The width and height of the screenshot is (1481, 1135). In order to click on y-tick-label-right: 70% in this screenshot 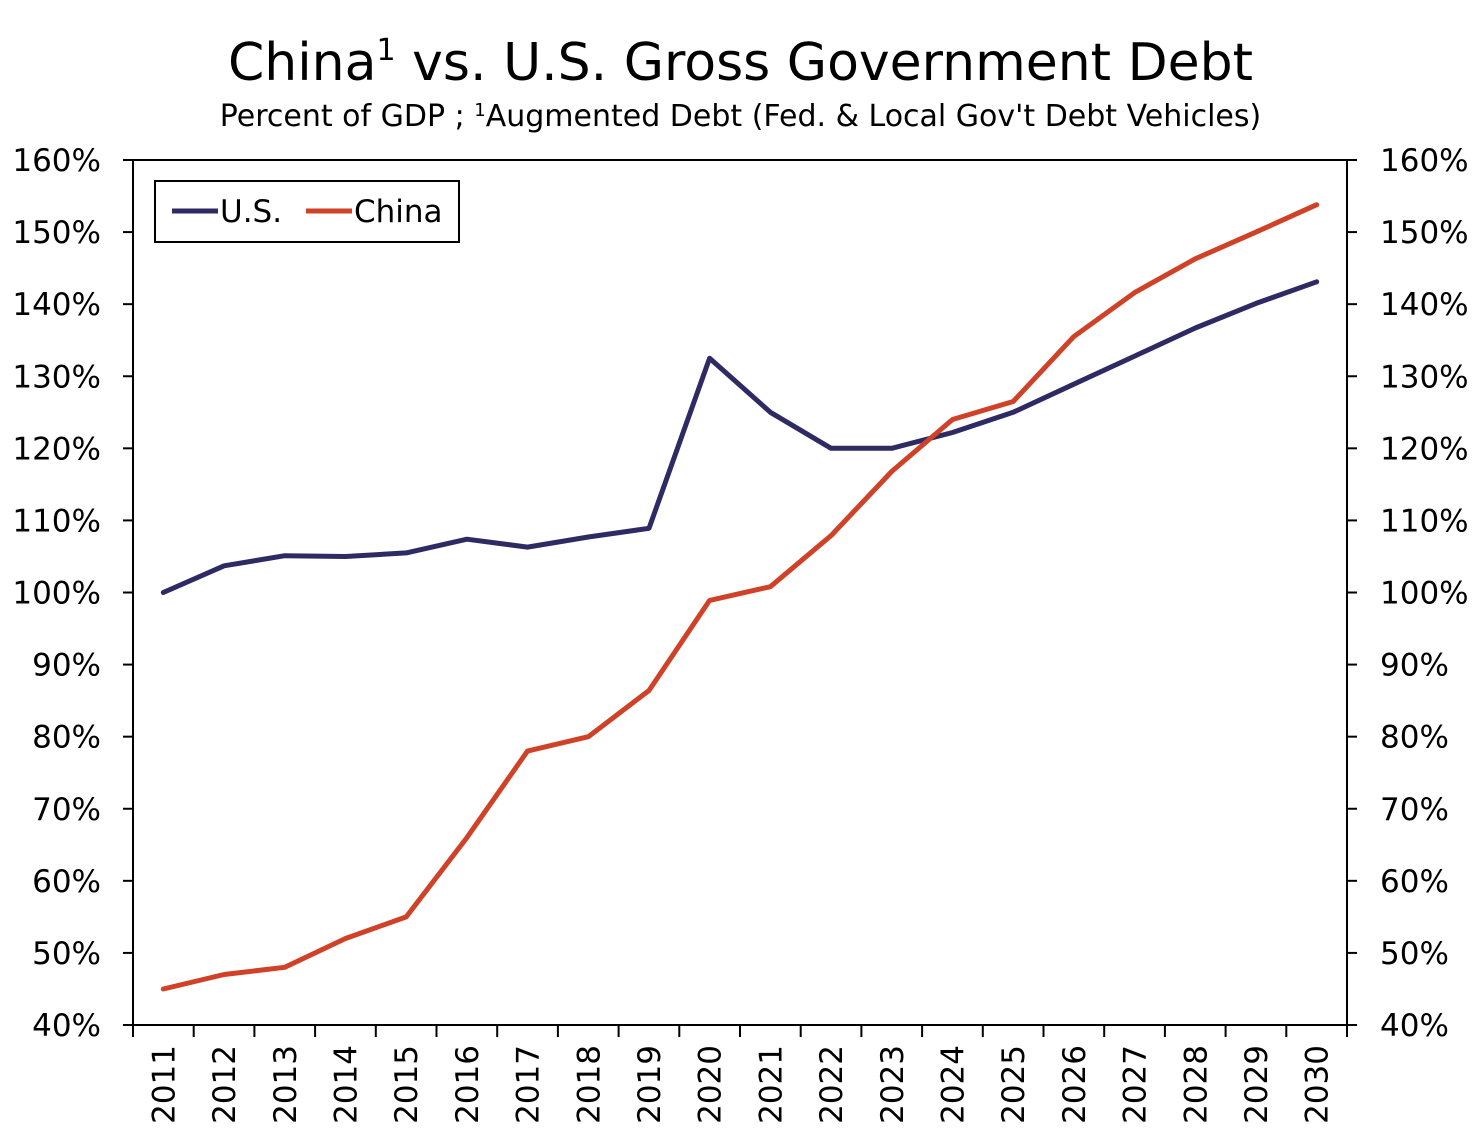, I will do `click(1414, 810)`.